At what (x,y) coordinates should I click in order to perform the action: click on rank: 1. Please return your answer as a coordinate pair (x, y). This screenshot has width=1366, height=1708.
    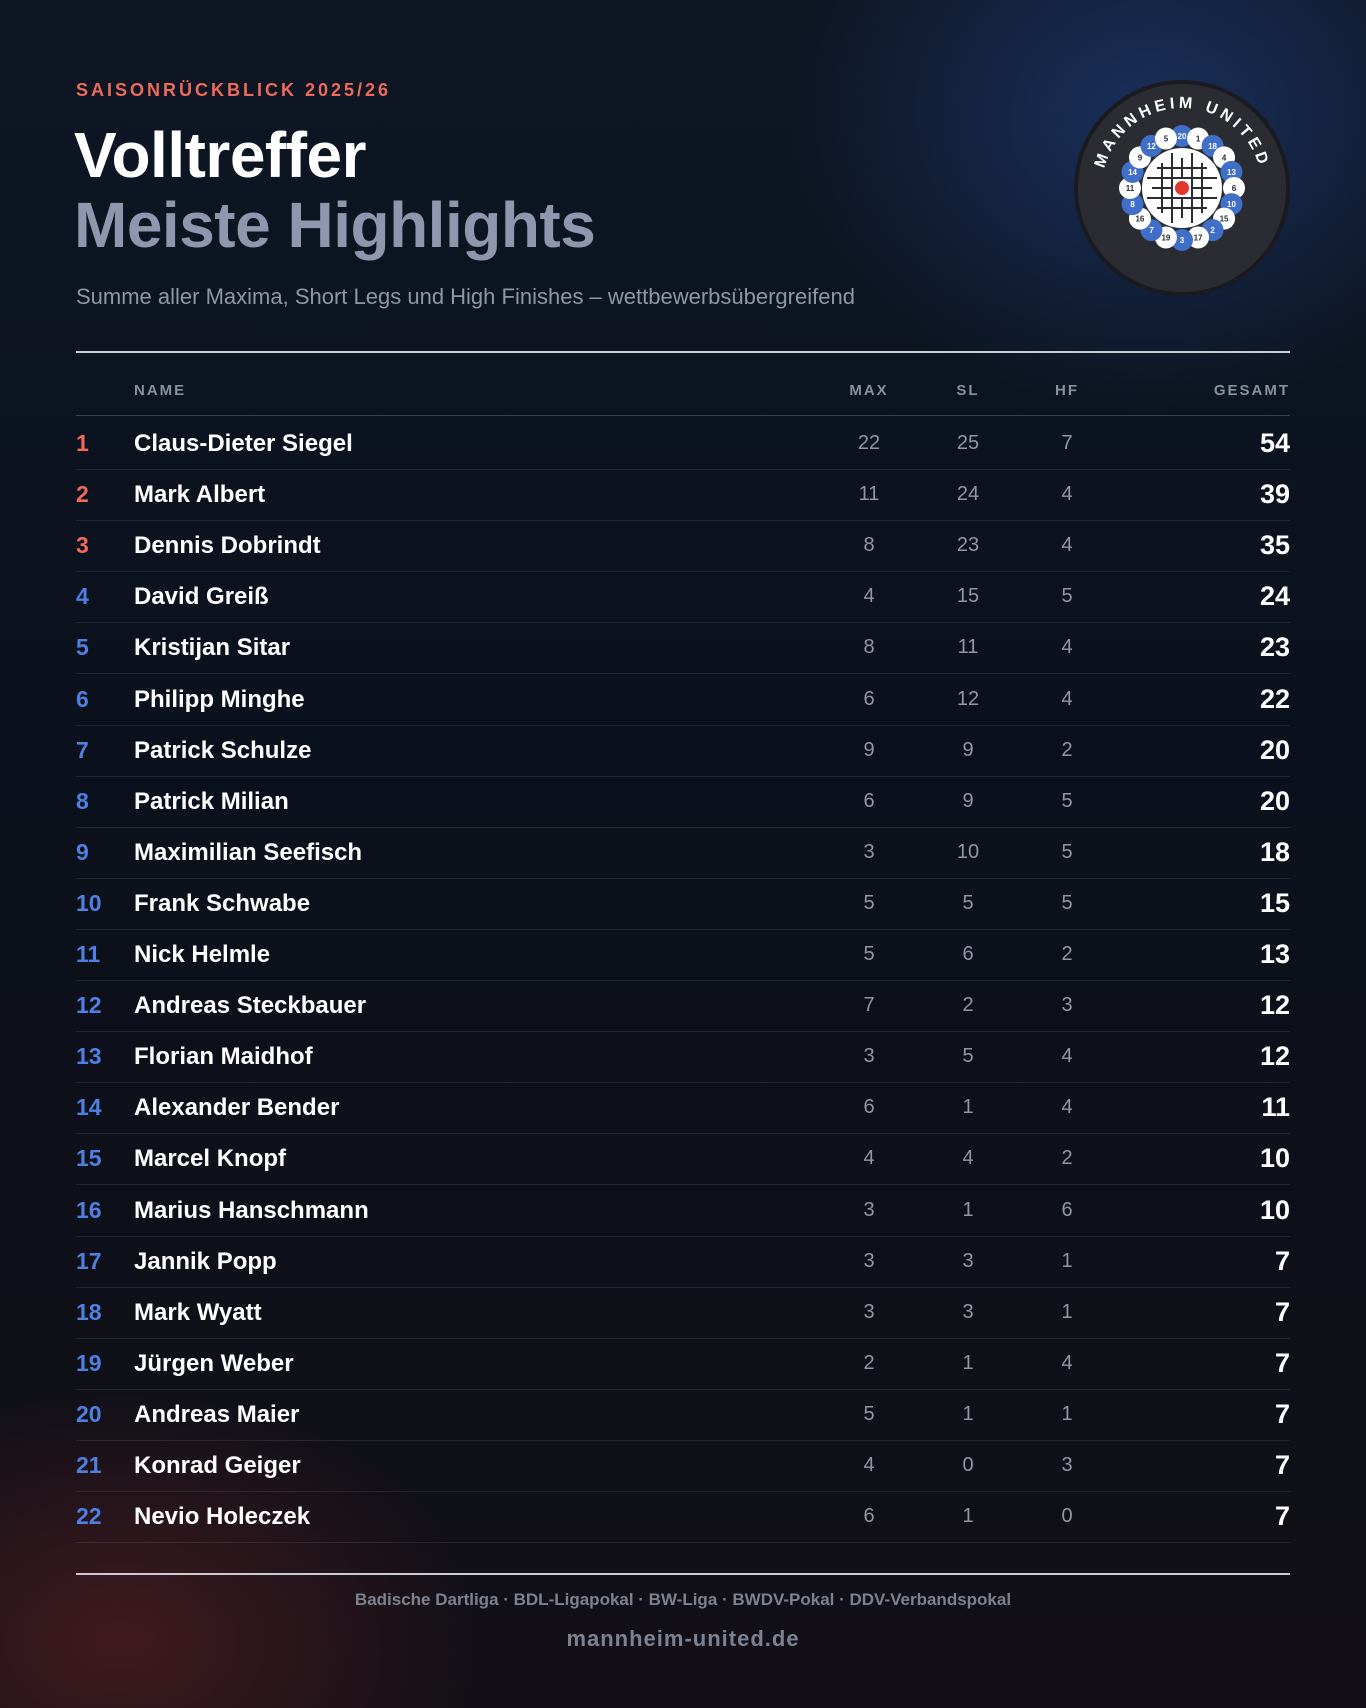
    Looking at the image, I should click on (82, 443).